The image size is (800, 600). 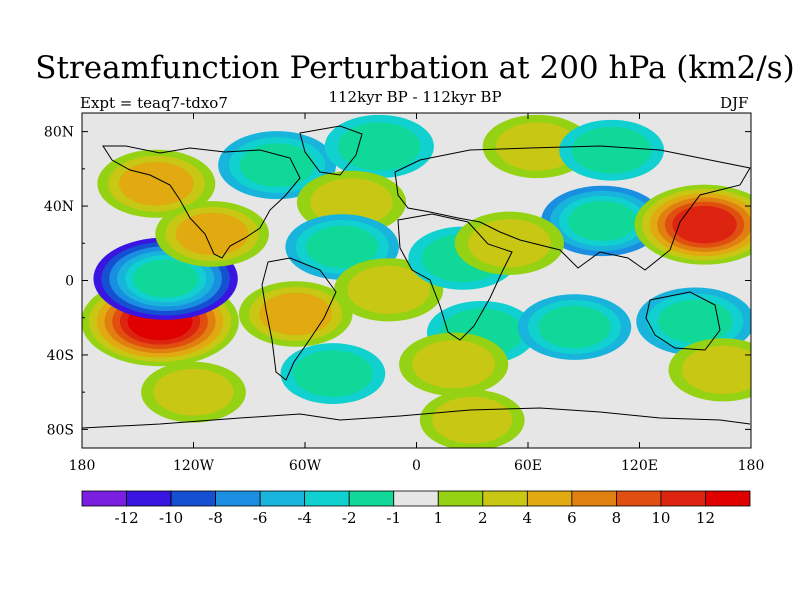 I want to click on europe-asia-outline, so click(x=572, y=208).